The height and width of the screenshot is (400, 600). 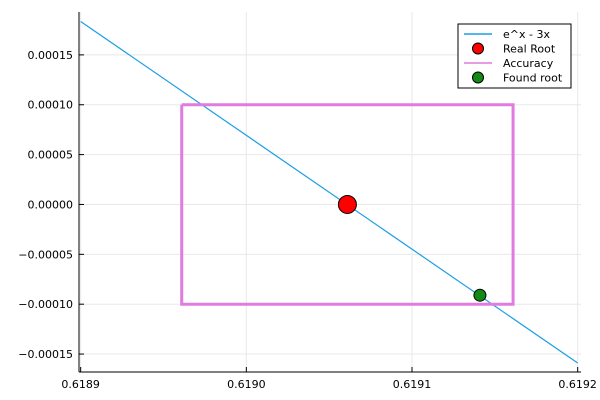 I want to click on y-tick-label: −0.00005, so click(x=45, y=254).